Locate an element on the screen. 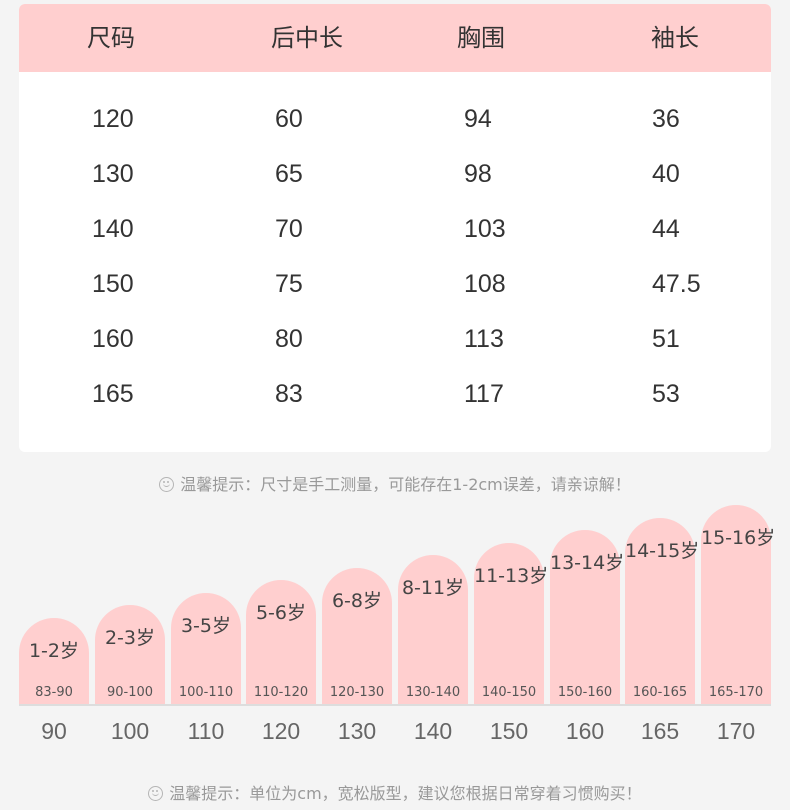 The width and height of the screenshot is (790, 810). height-range-label: 100-110 is located at coordinates (206, 692).